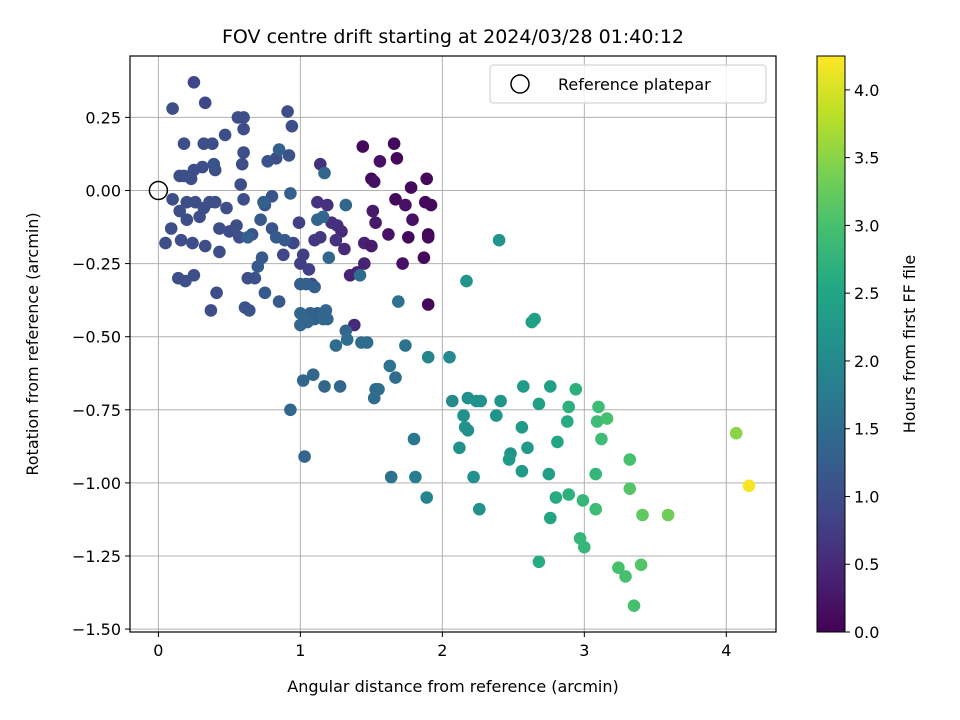 This screenshot has width=960, height=720. Describe the element at coordinates (103, 190) in the screenshot. I see `y-tick-label: 0.00` at that location.